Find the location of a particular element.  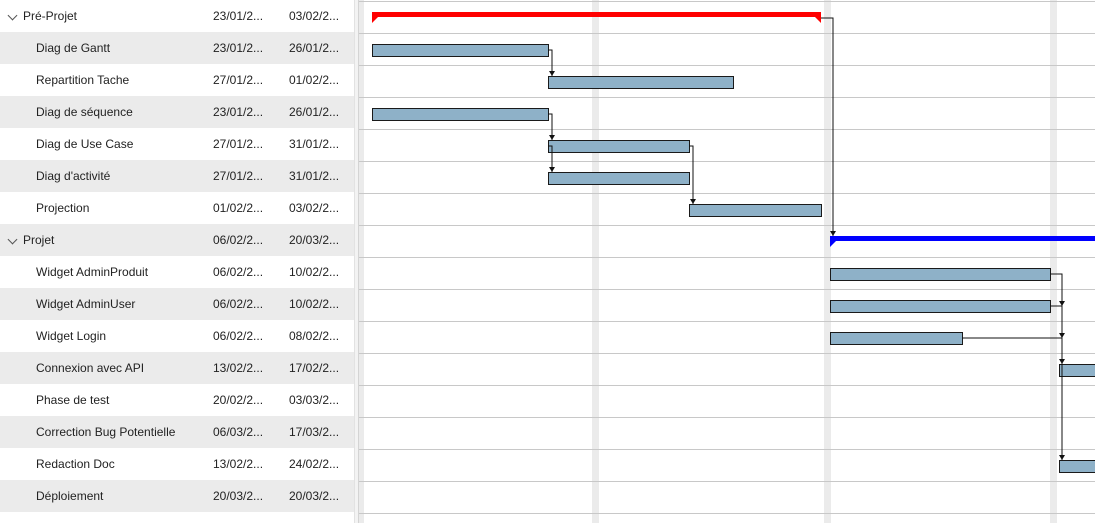

task-name: Repartition Tache is located at coordinates (83, 80).